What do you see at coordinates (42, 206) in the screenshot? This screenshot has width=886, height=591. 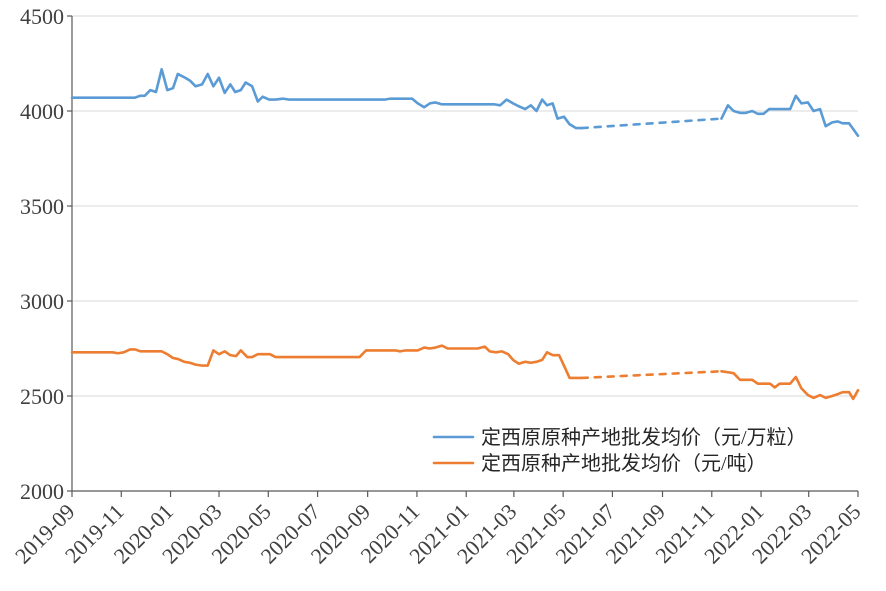 I see `y-tick-label: 3500` at bounding box center [42, 206].